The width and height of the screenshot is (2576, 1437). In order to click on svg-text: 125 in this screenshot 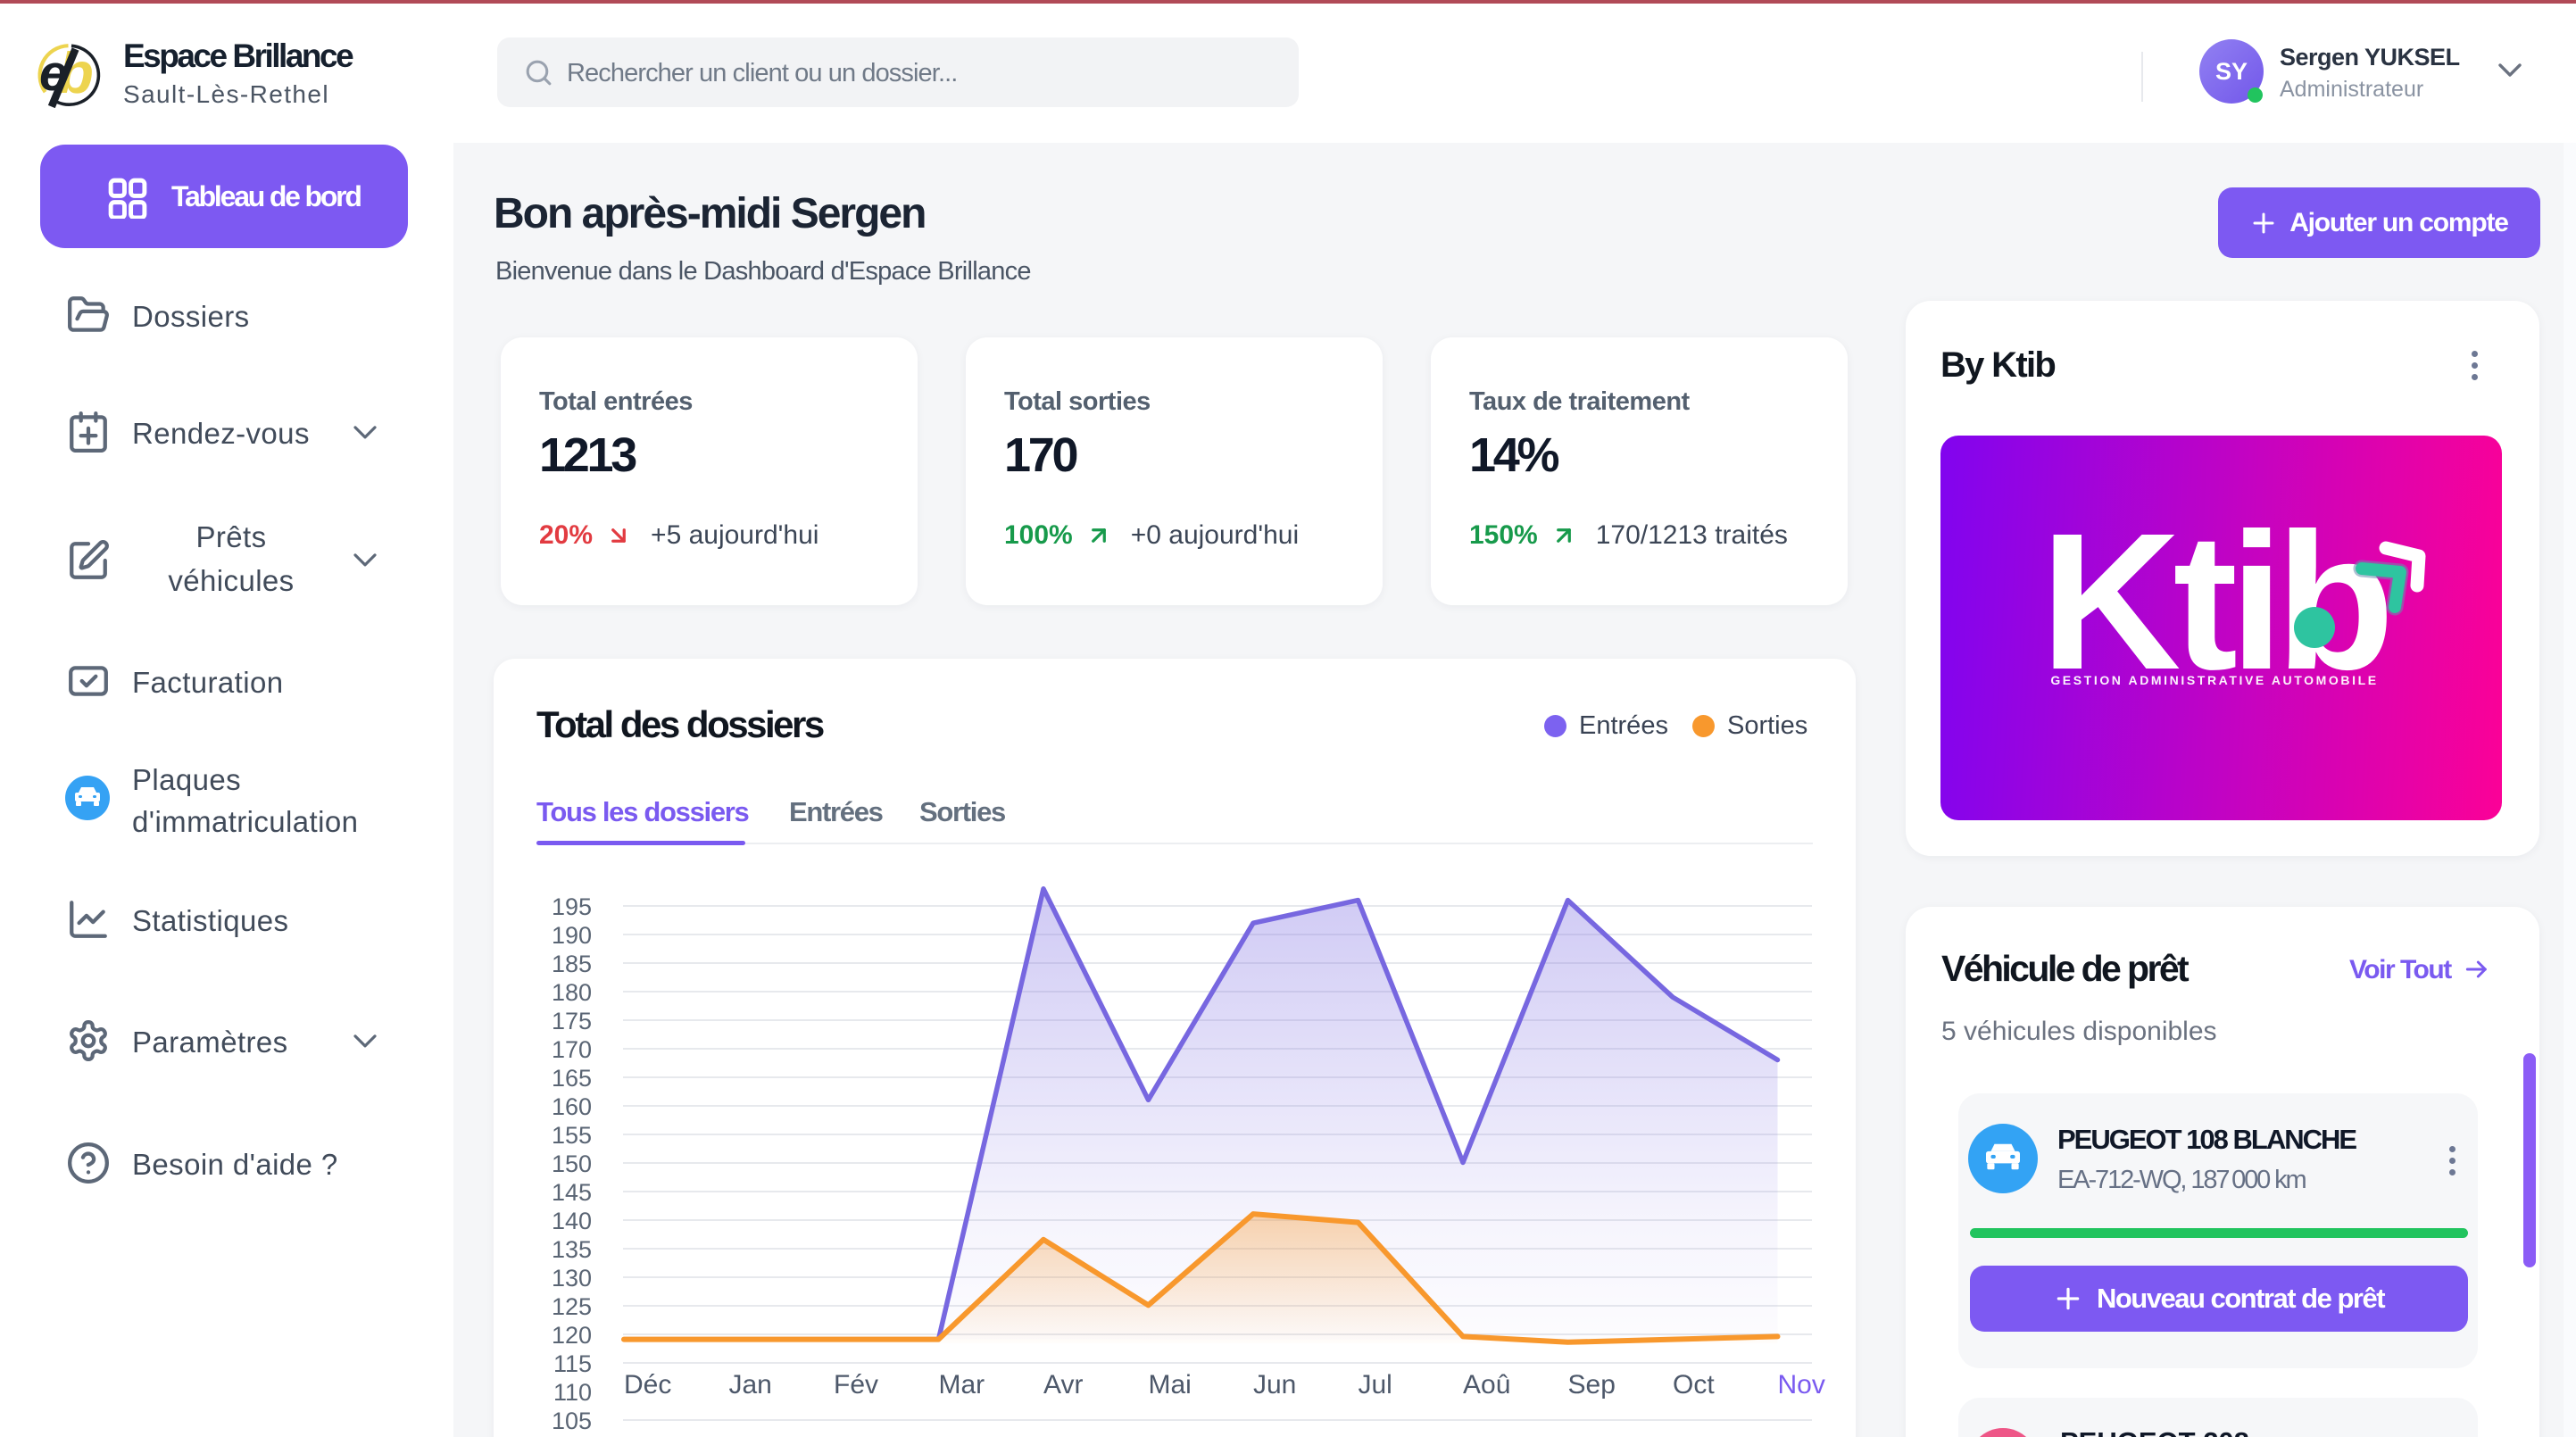, I will do `click(572, 1306)`.